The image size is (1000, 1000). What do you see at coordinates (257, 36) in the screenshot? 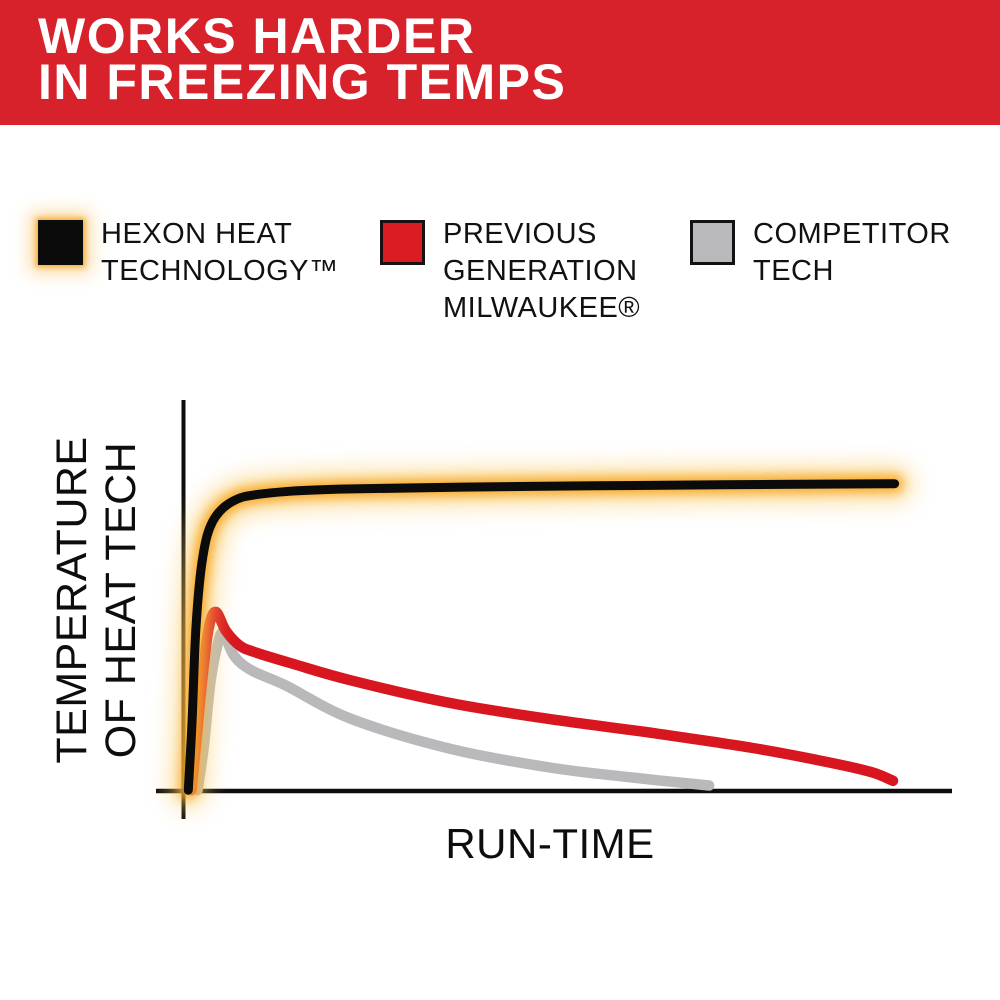
I see `banner-title-line1: WORKS HARDER` at bounding box center [257, 36].